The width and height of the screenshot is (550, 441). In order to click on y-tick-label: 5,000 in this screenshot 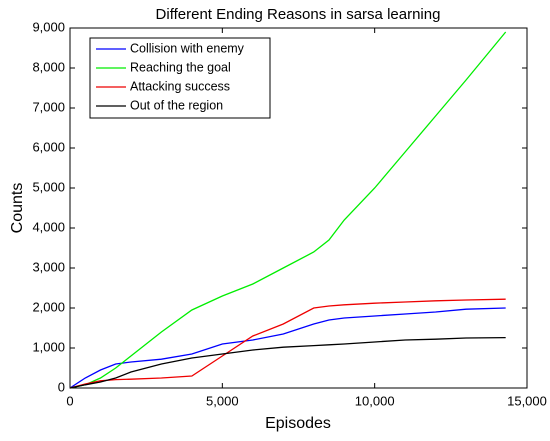, I will do `click(48, 186)`.